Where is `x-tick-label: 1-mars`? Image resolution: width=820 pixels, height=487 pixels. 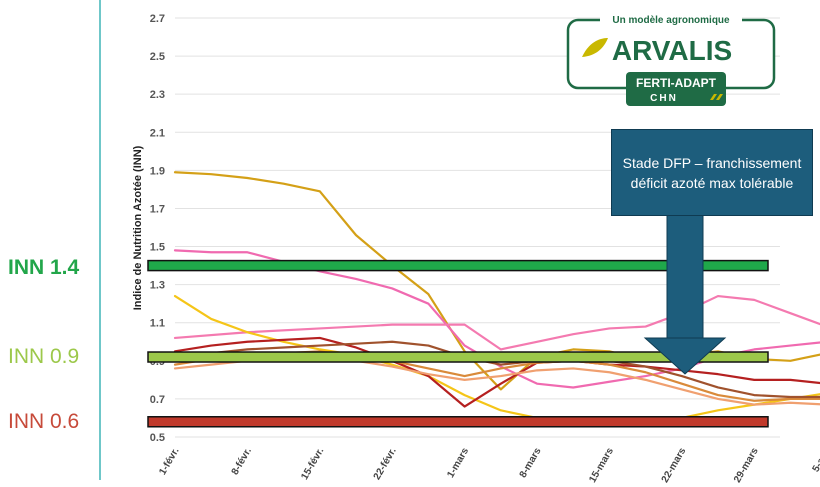 x-tick-label: 1-mars is located at coordinates (458, 463).